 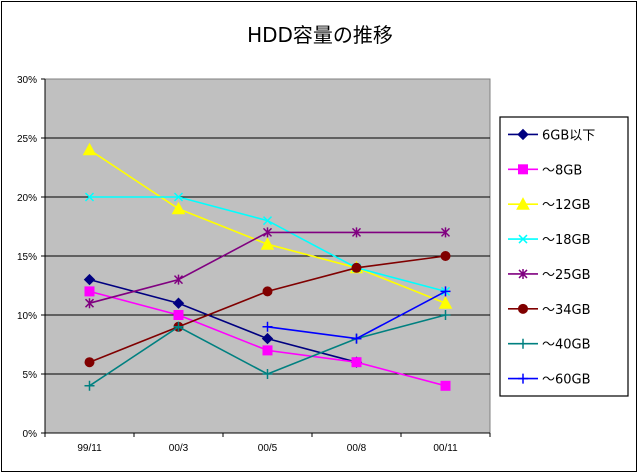 I want to click on x-tick-label: 00/11, so click(x=445, y=448).